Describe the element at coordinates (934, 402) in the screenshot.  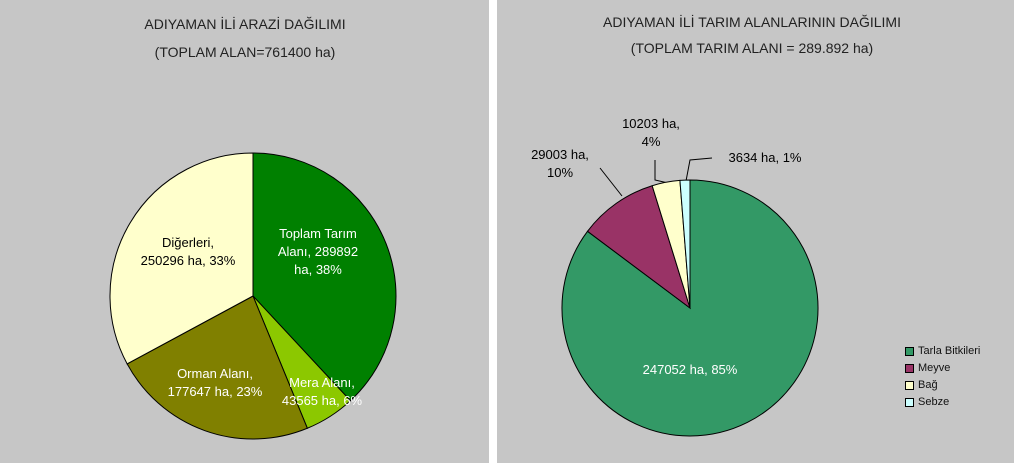
I see `legend-label: Sebze` at that location.